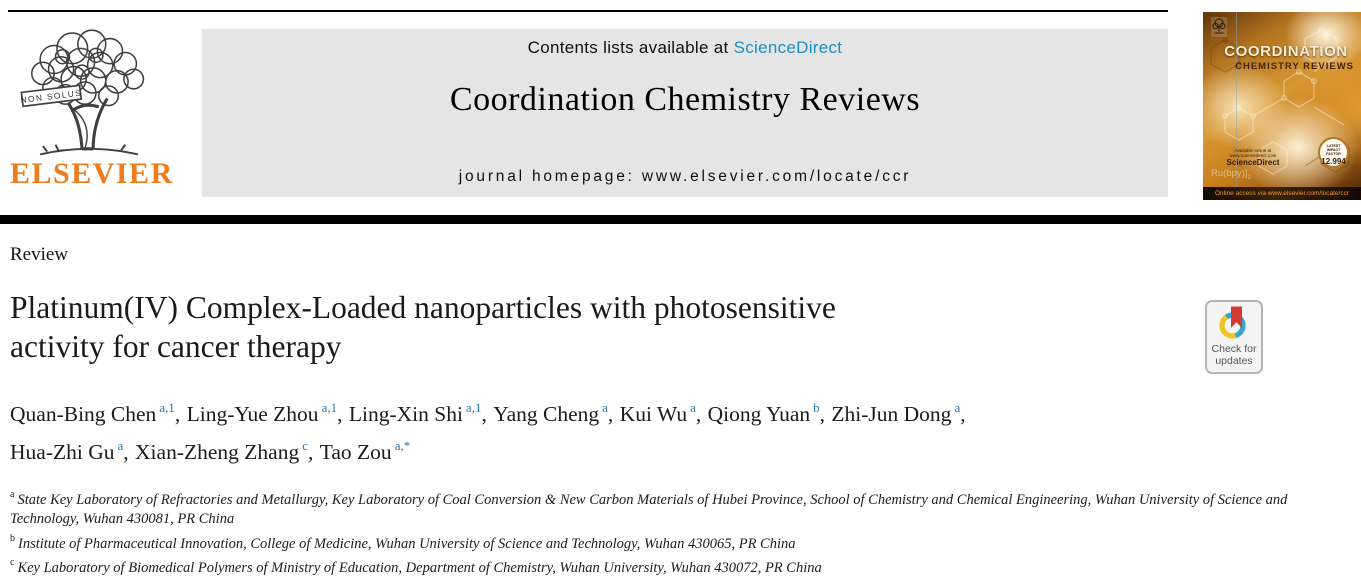 The image size is (1361, 578). I want to click on homepage-url-link: www.elsevier.com/locate/ccr, so click(776, 176).